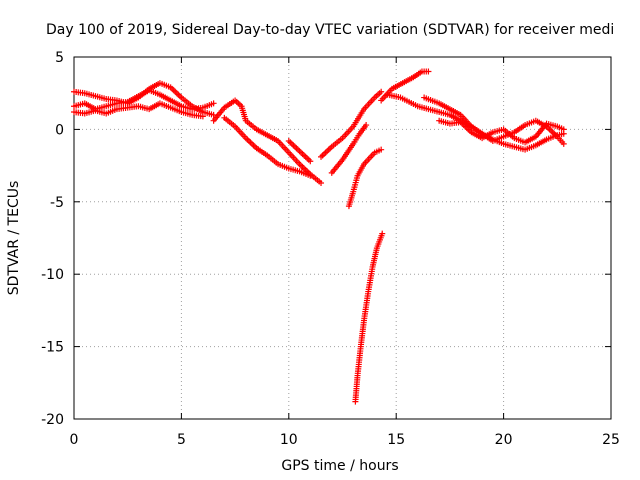  What do you see at coordinates (181, 440) in the screenshot?
I see `x-tick-label: 5` at bounding box center [181, 440].